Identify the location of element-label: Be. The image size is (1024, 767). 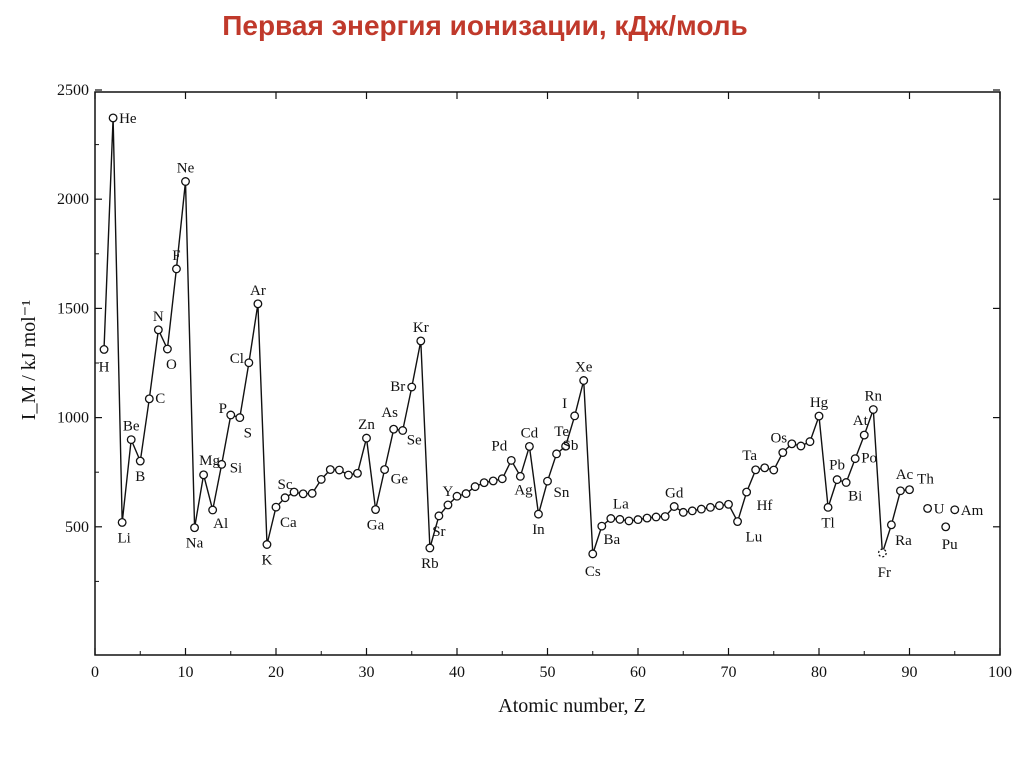
(131, 427).